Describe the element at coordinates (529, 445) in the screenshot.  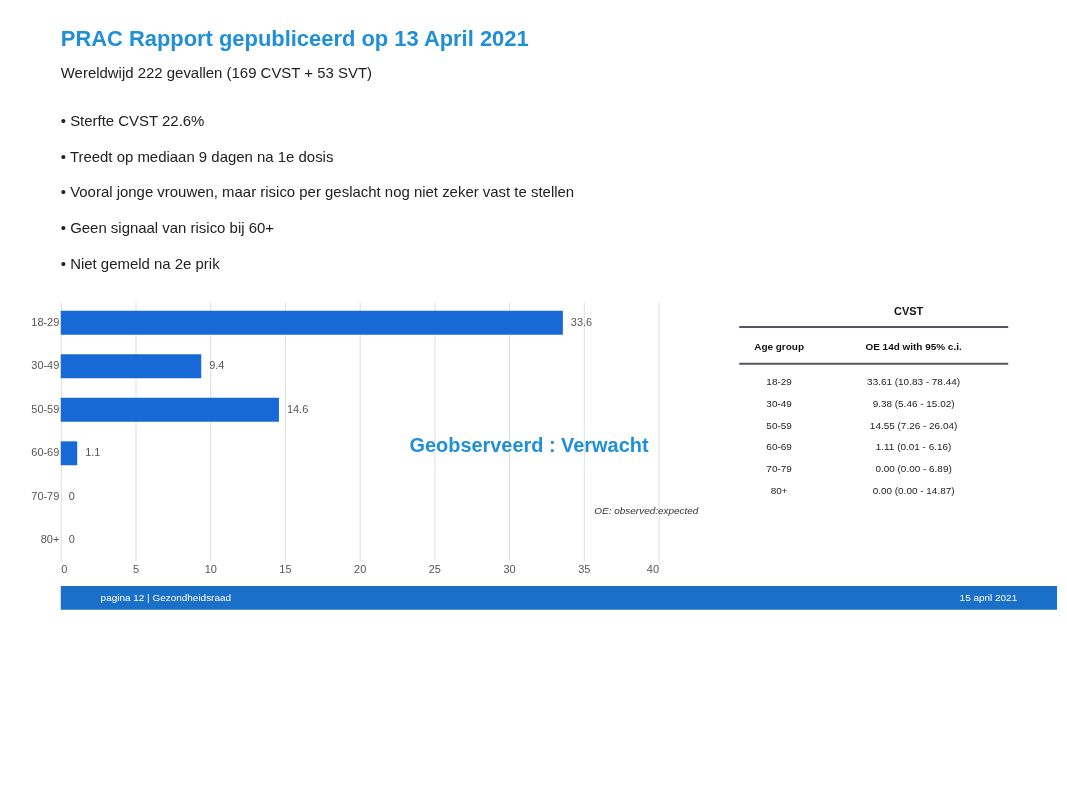
I see `annotation: Geobserveerd : Verwacht` at that location.